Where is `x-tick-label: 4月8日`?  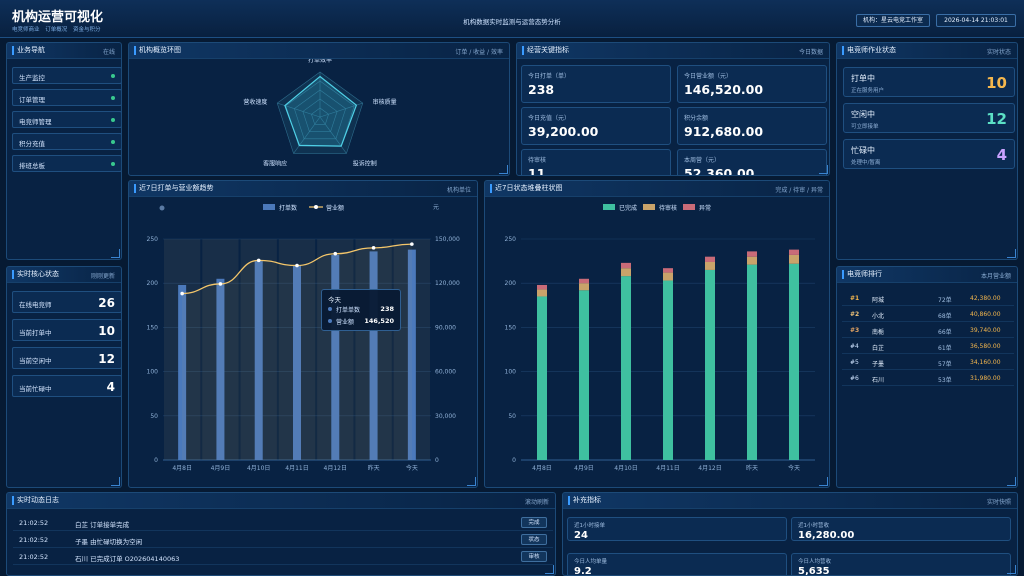 x-tick-label: 4月8日 is located at coordinates (542, 468).